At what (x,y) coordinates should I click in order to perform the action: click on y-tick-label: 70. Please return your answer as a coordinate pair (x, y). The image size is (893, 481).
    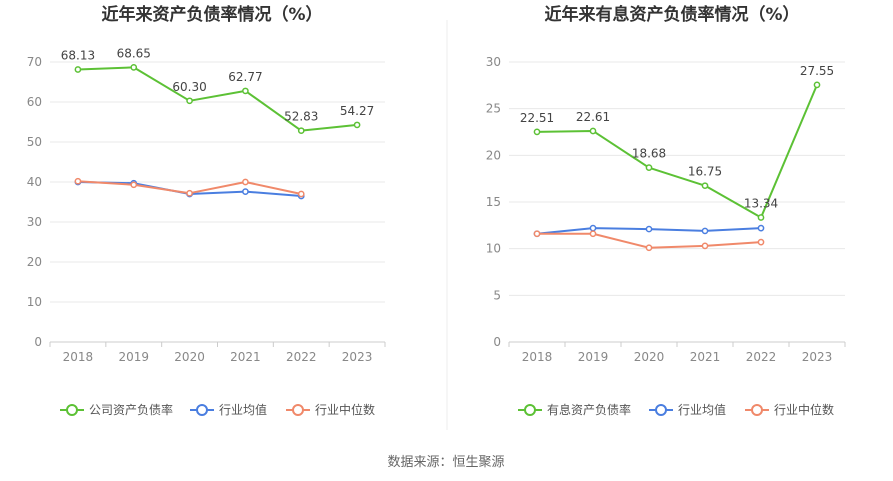
    Looking at the image, I should click on (34, 62).